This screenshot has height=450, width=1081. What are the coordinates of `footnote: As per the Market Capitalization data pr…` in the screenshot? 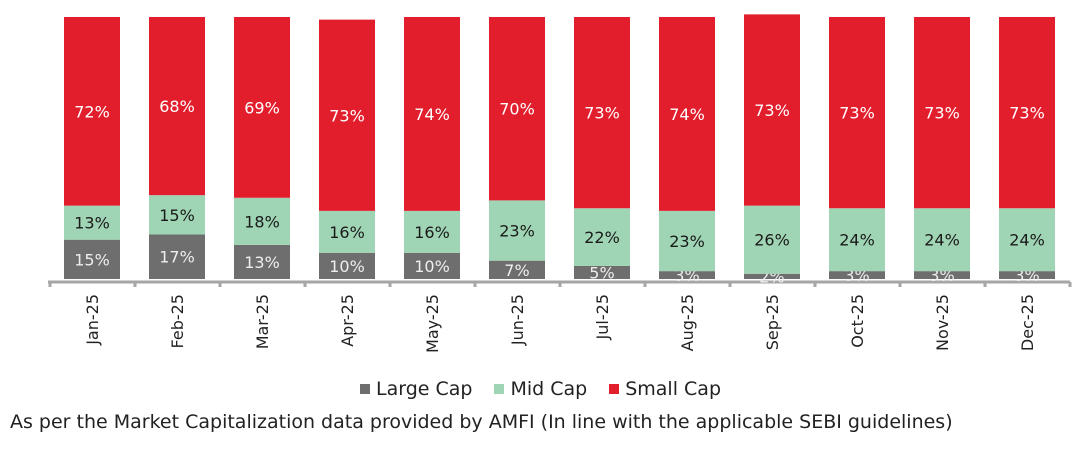 It's located at (481, 422).